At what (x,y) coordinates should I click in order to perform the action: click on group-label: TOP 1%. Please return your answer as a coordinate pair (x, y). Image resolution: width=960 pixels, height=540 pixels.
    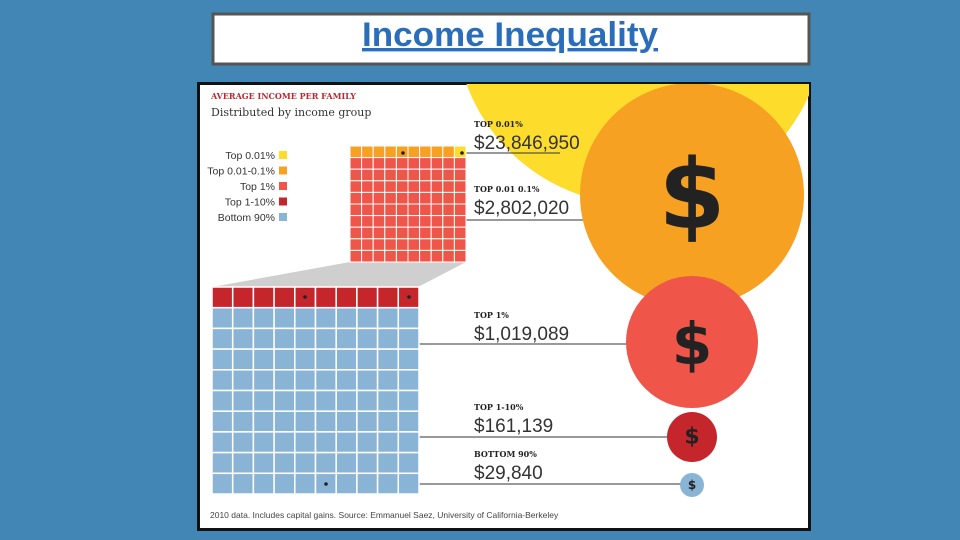
    Looking at the image, I should click on (491, 315).